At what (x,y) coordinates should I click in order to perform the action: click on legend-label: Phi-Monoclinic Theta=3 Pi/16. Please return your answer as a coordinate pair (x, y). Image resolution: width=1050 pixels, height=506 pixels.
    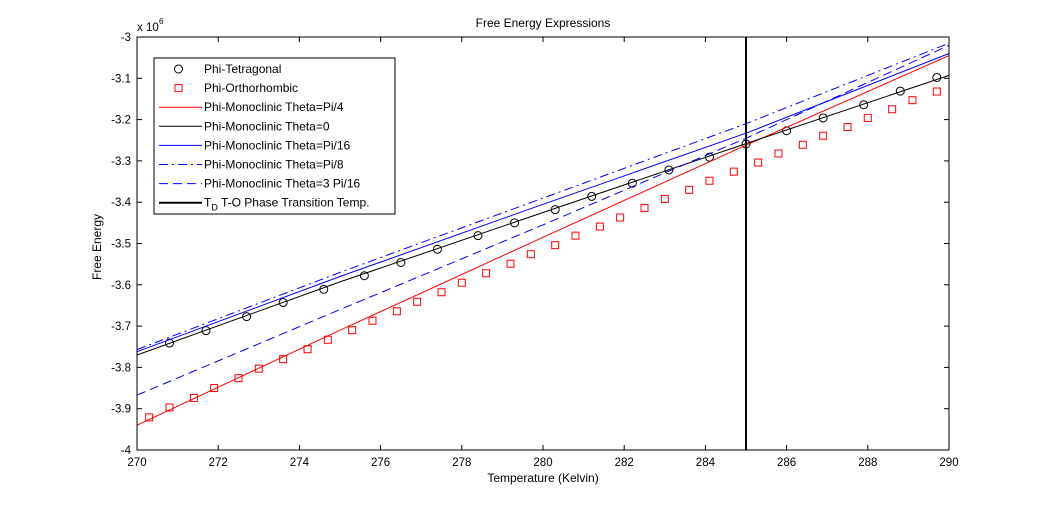
    Looking at the image, I should click on (282, 184).